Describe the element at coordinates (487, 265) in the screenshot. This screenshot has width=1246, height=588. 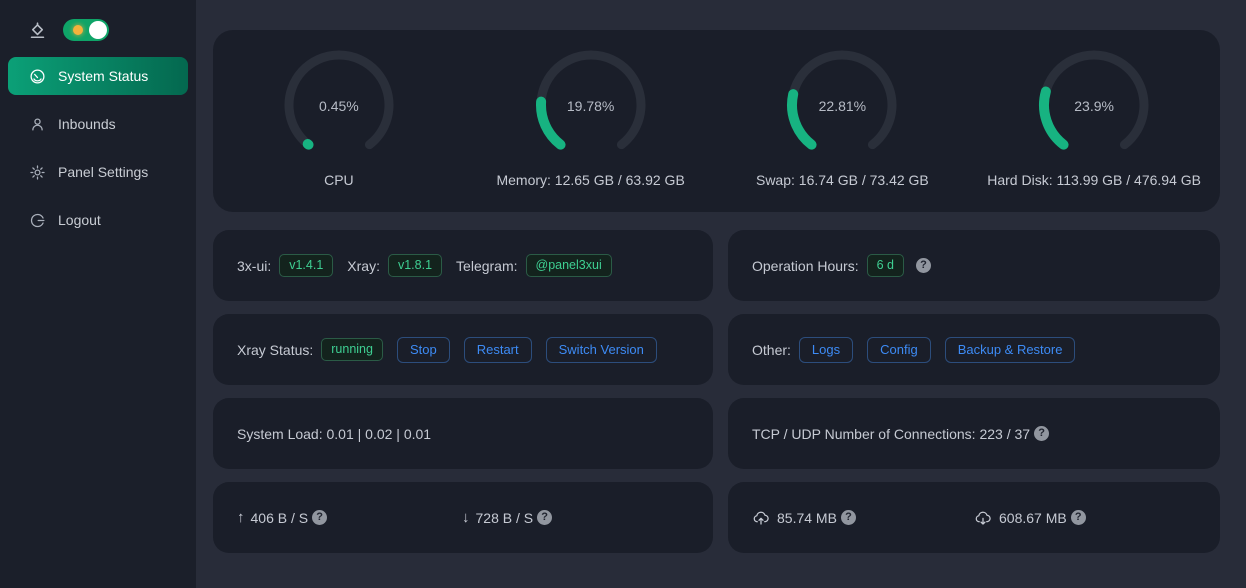
I see `telegram-label: Telegram:` at that location.